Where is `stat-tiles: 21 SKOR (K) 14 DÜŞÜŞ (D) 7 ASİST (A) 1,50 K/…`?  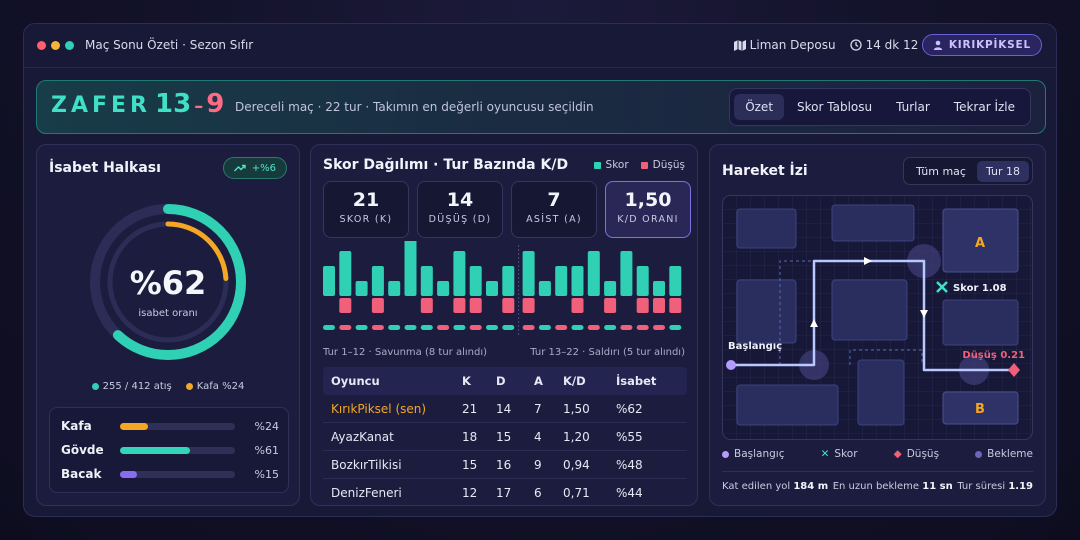 stat-tiles: 21 SKOR (K) 14 DÜŞÜŞ (D) 7 ASİST (A) 1,50 K/… is located at coordinates (507, 209).